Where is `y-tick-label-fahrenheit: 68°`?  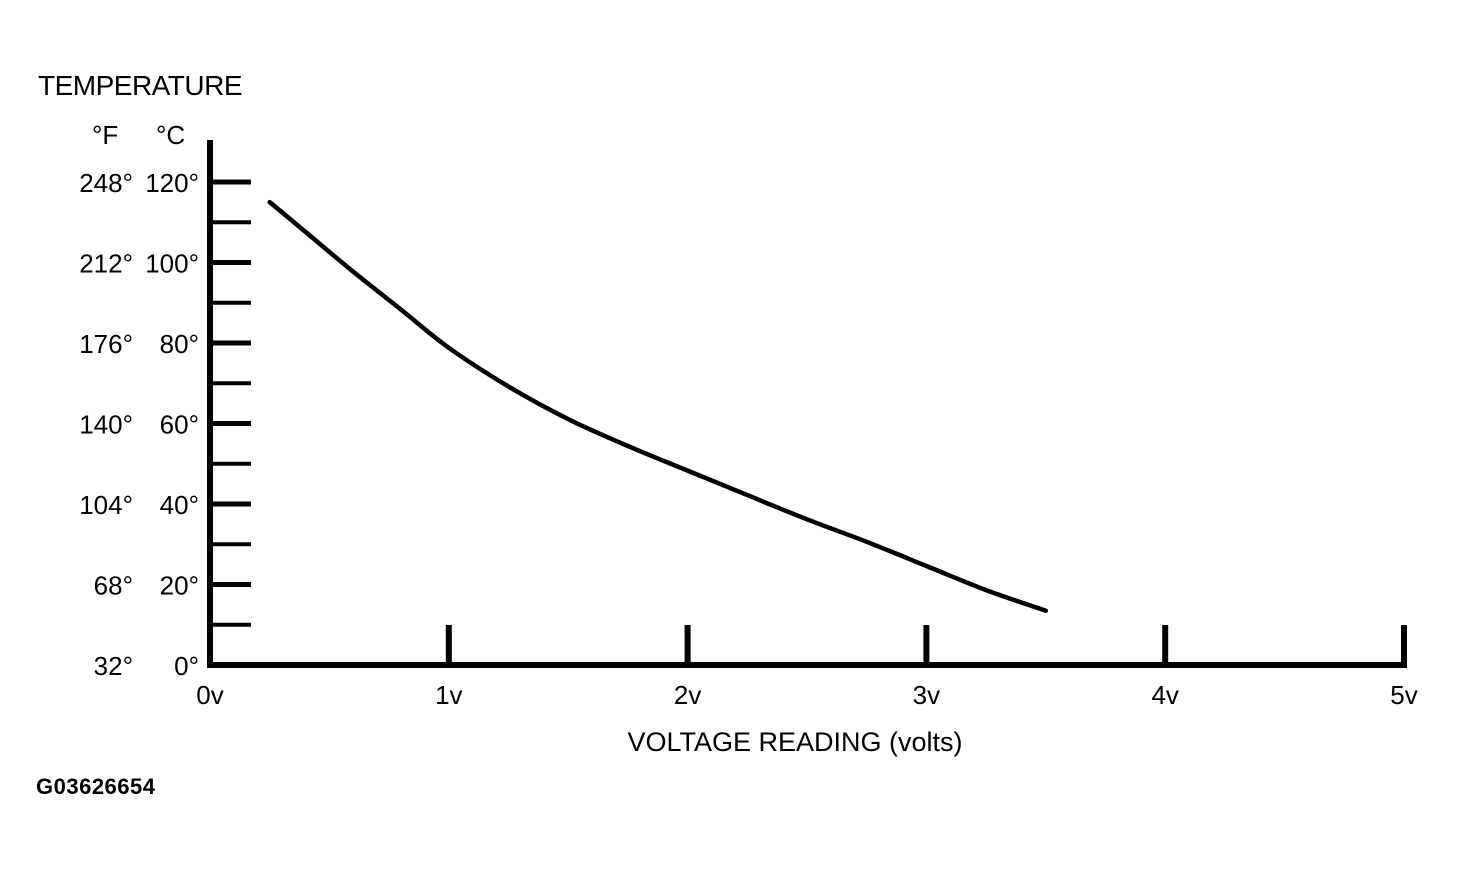
y-tick-label-fahrenheit: 68° is located at coordinates (113, 586).